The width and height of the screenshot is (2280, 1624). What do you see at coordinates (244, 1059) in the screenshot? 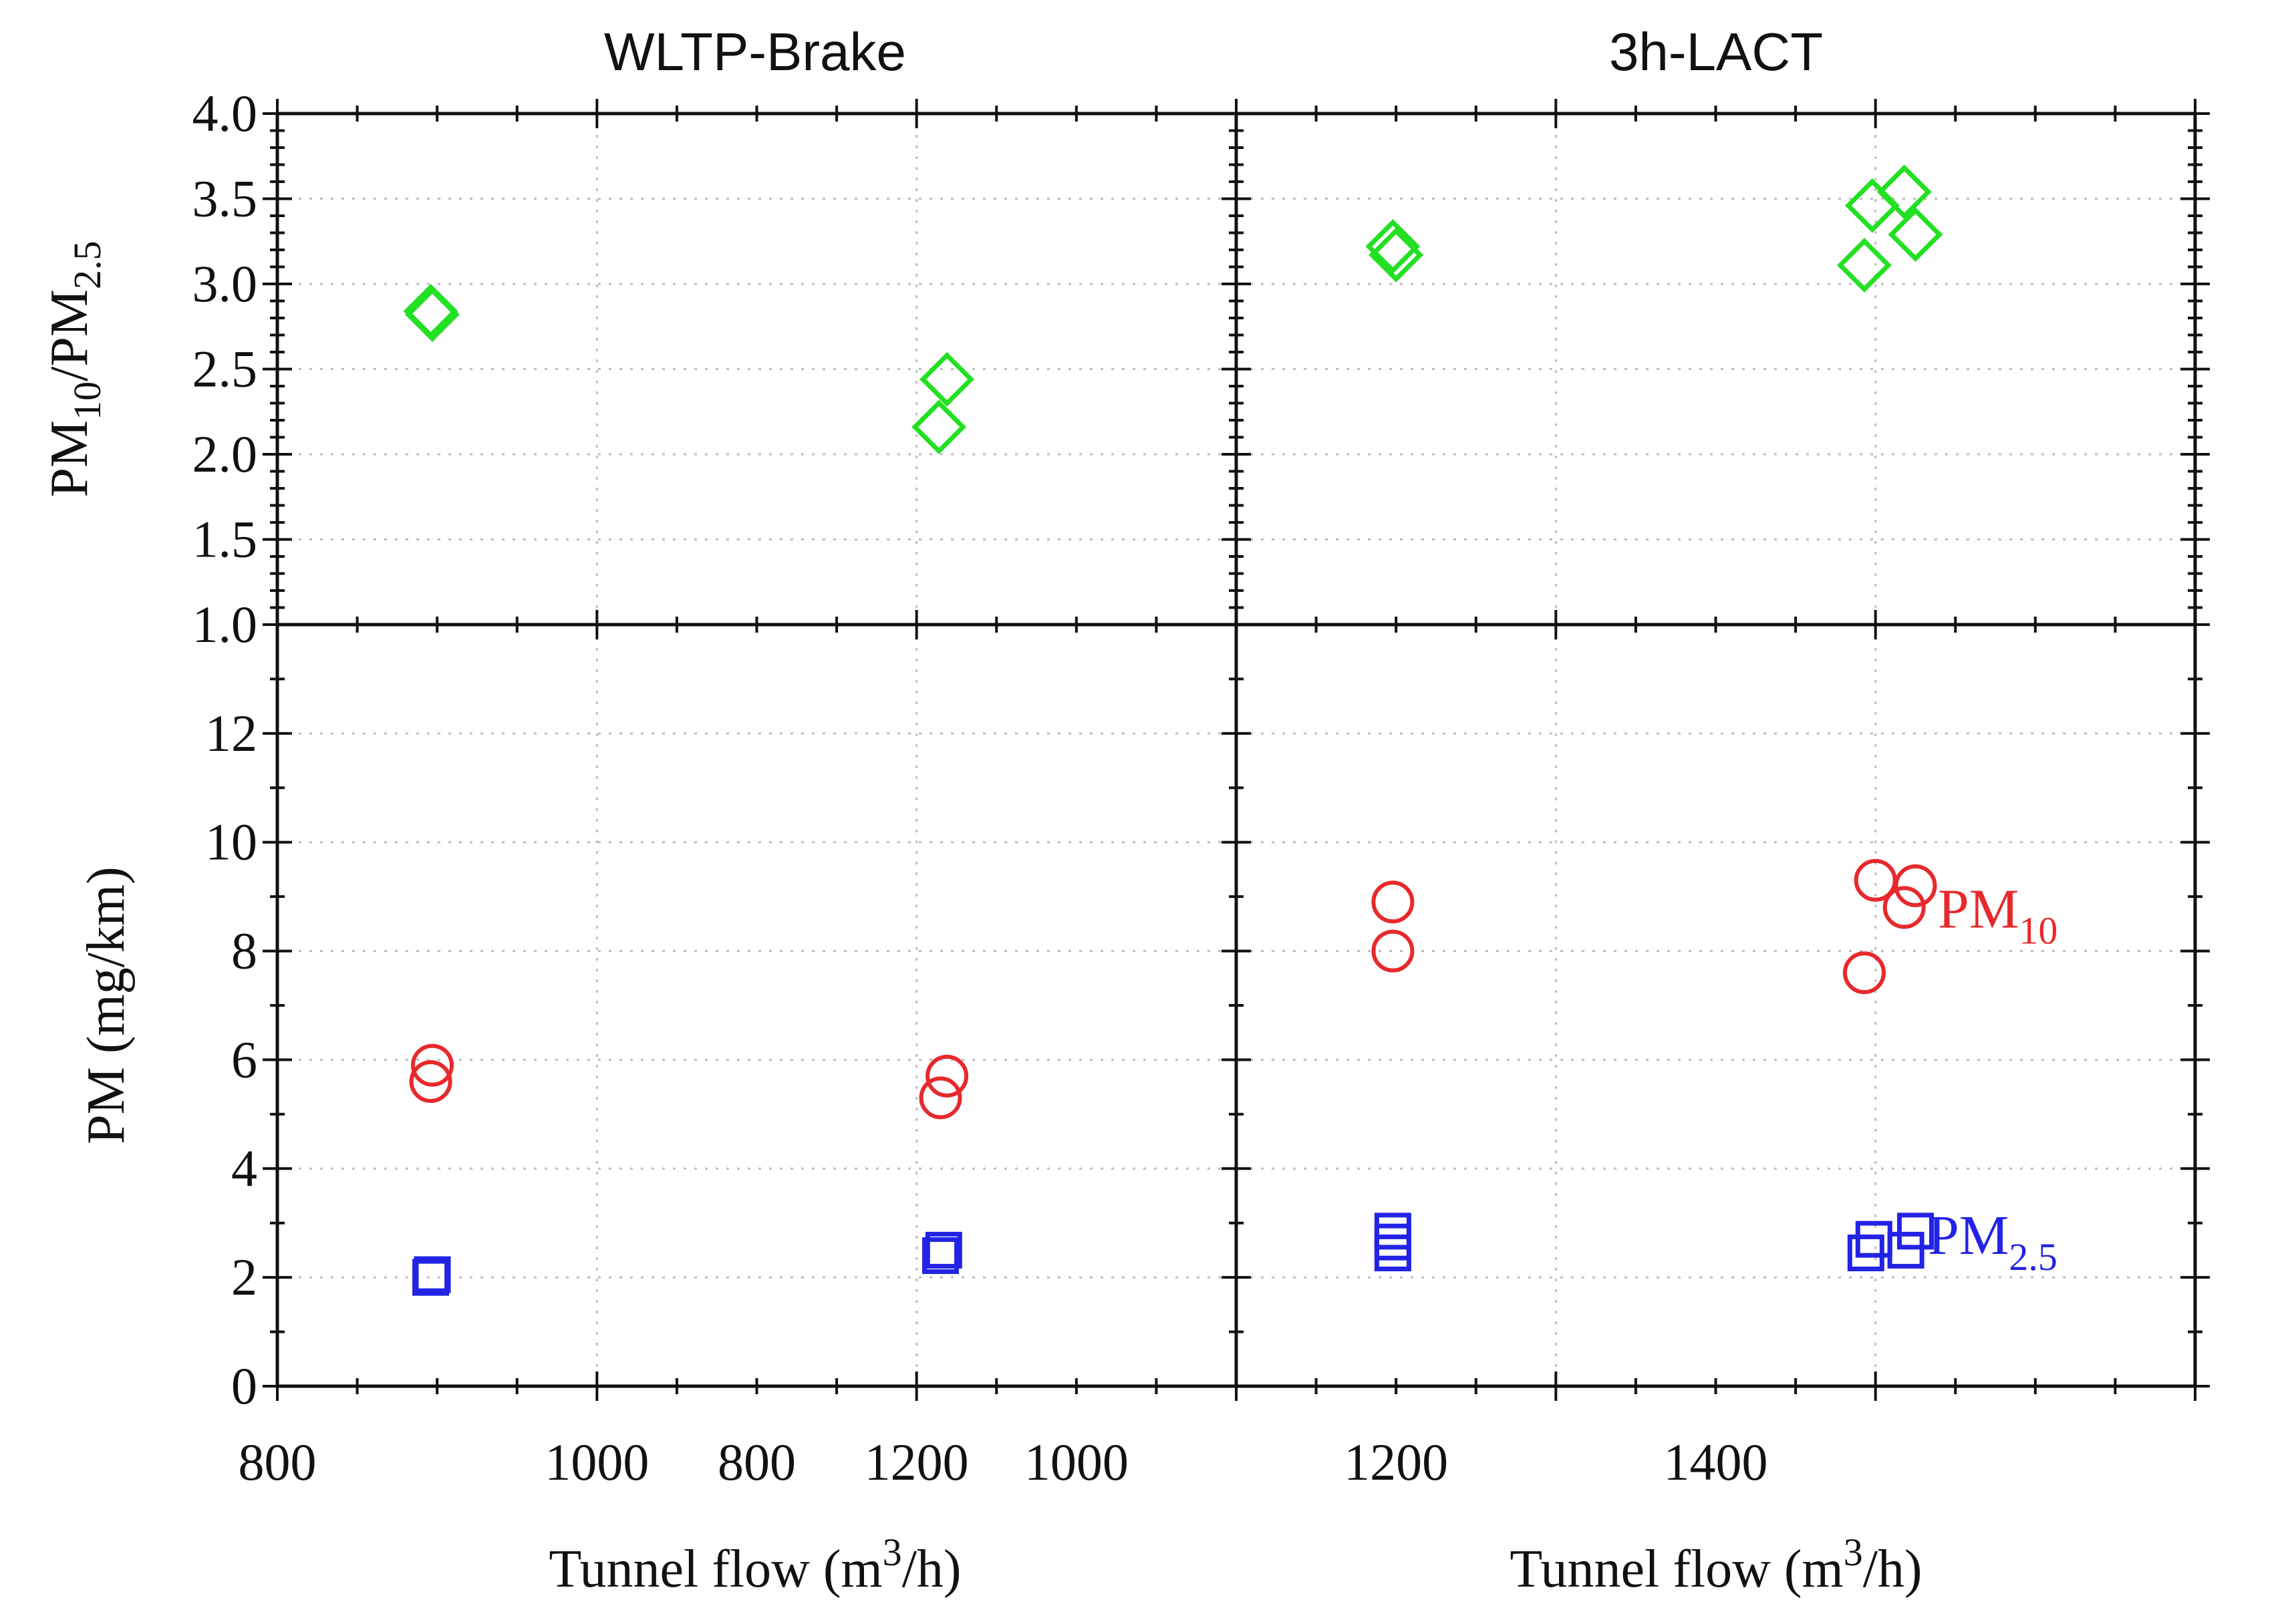
I see `pm-y-tick-label: 6` at bounding box center [244, 1059].